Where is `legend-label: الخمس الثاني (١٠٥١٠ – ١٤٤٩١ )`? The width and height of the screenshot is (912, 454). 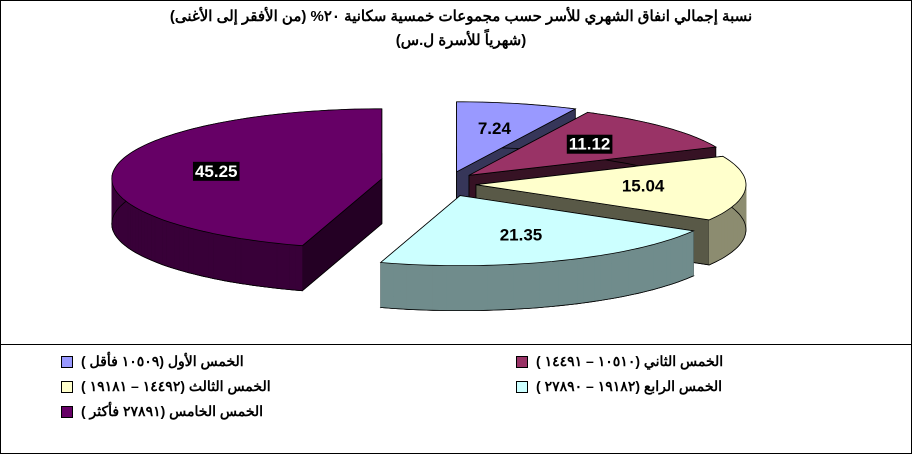 legend-label: الخمس الثاني (١٠٥١٠ – ١٤٤٩١ ) is located at coordinates (630, 361).